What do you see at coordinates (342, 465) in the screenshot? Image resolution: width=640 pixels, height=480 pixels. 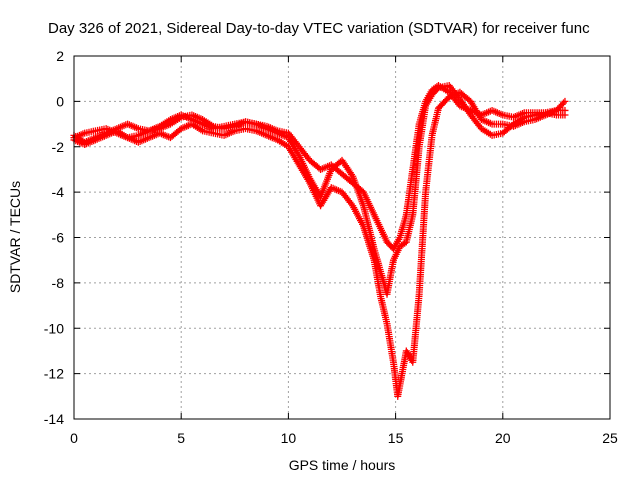 I see `x-axis-label: GPS time / hours` at bounding box center [342, 465].